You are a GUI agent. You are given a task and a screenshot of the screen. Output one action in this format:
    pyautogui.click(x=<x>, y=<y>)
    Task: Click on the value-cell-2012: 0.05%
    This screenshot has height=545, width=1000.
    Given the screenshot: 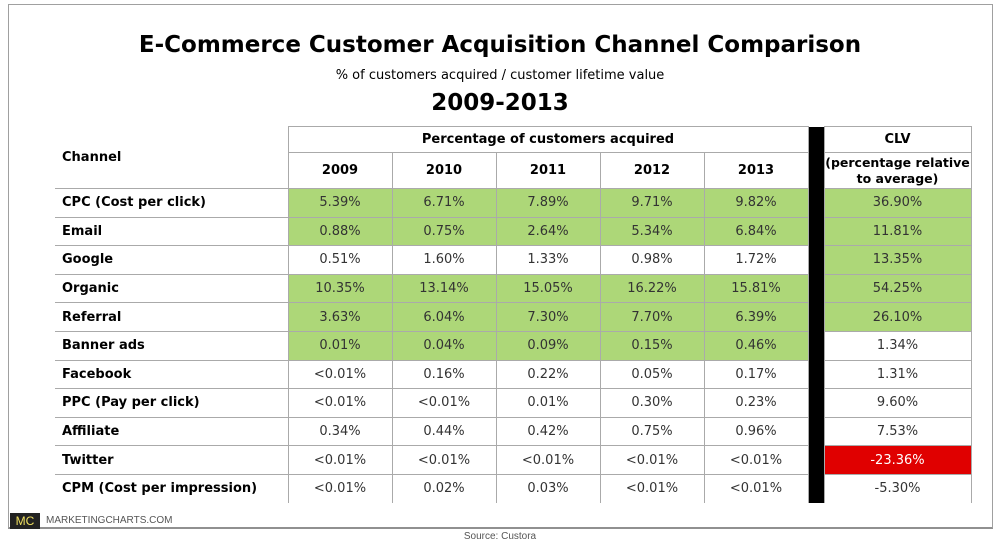 What is the action you would take?
    pyautogui.click(x=652, y=374)
    